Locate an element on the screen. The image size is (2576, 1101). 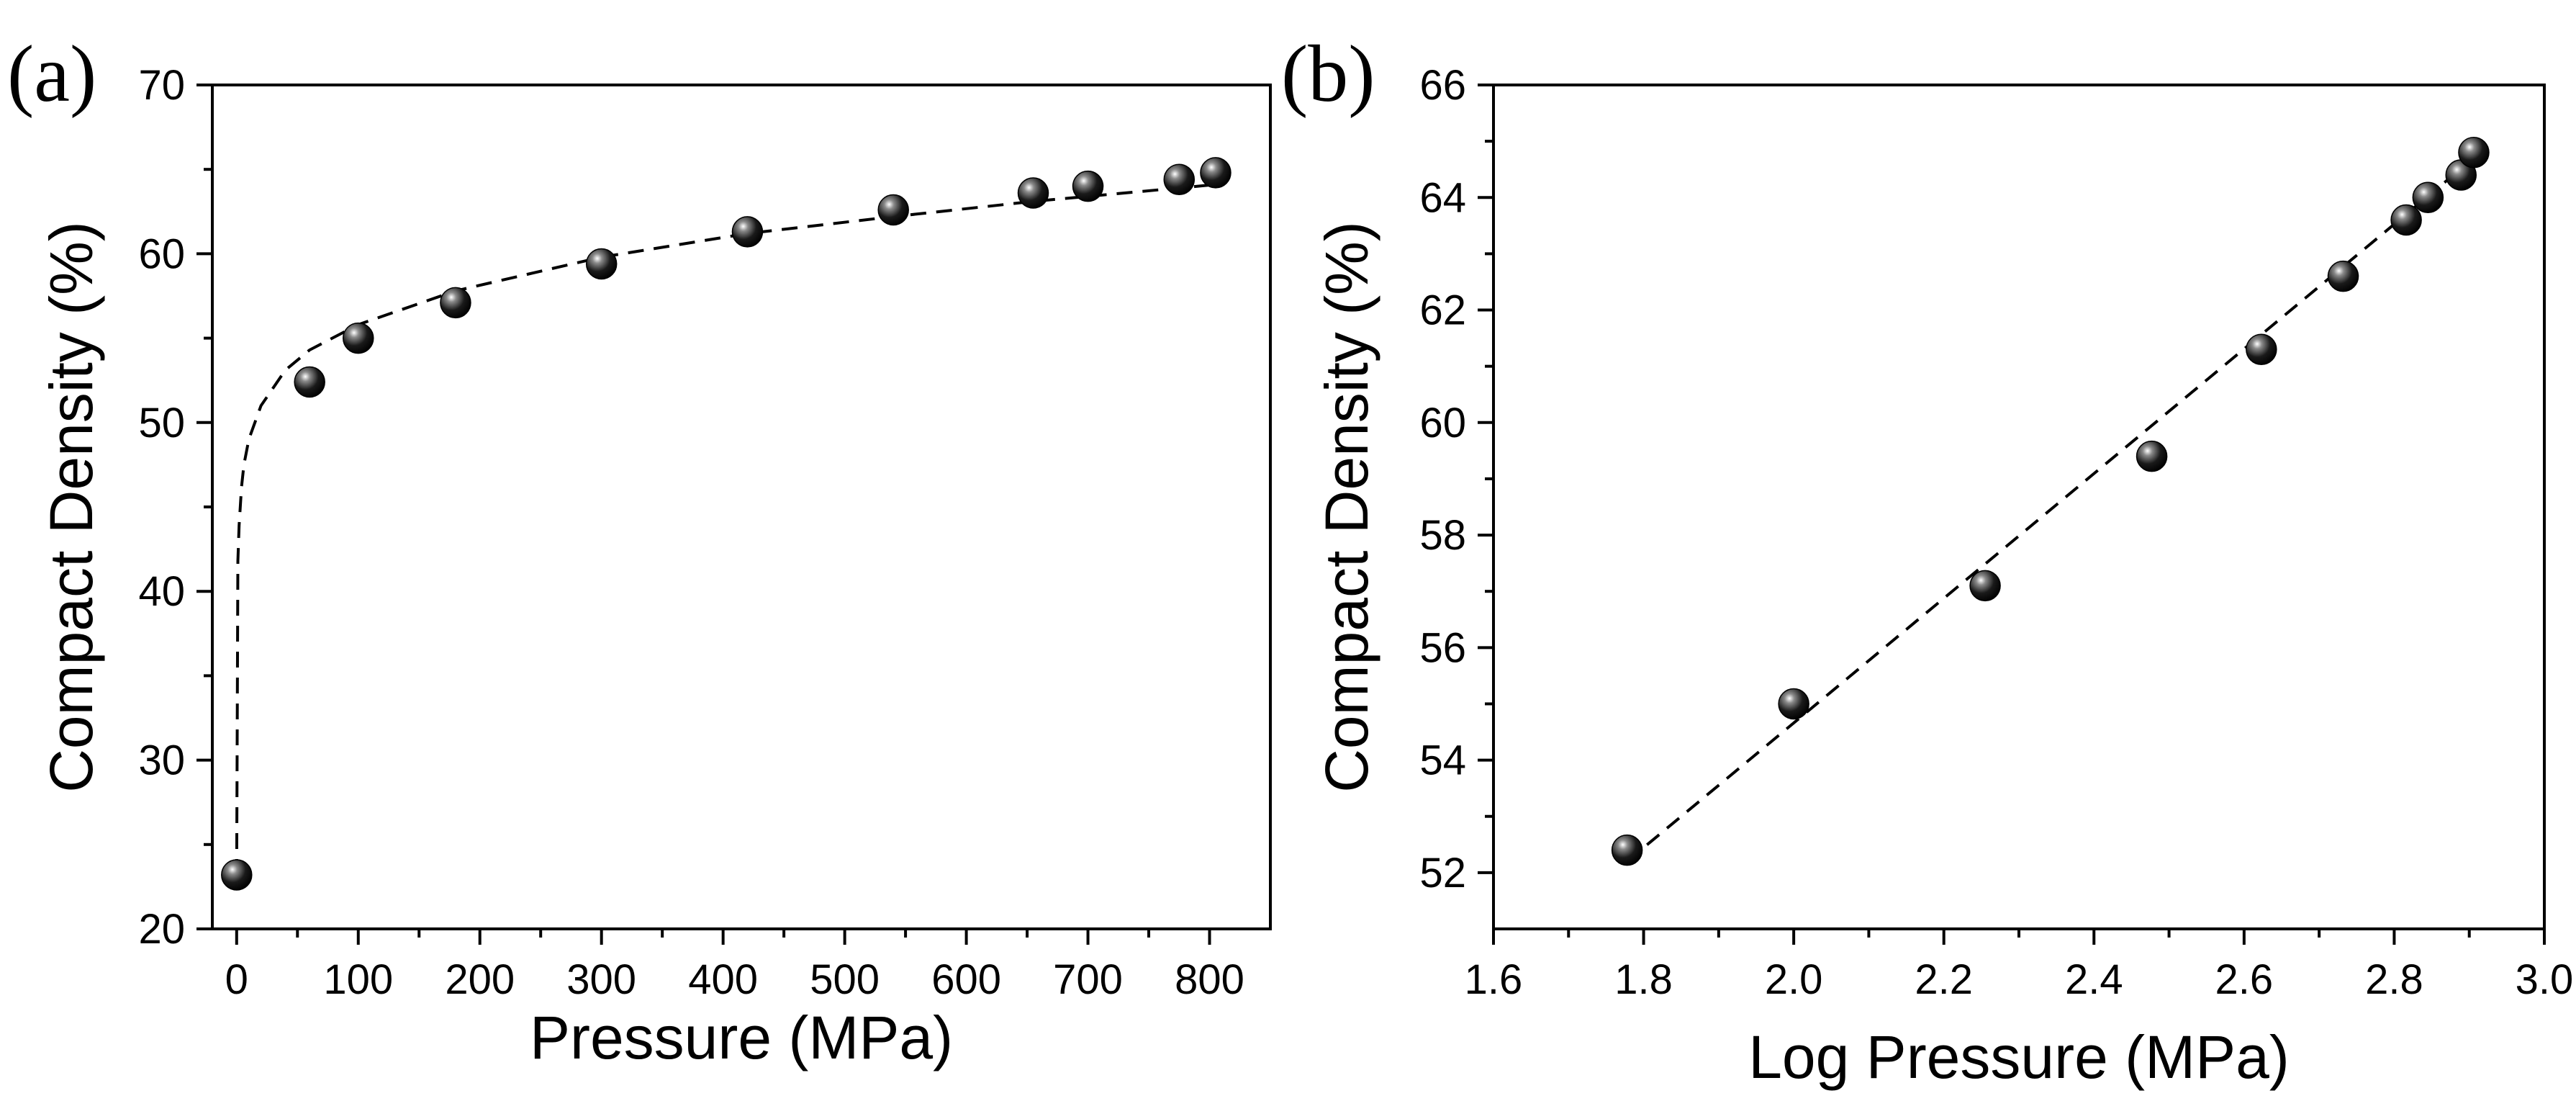
x-tick-label: 300 is located at coordinates (601, 979).